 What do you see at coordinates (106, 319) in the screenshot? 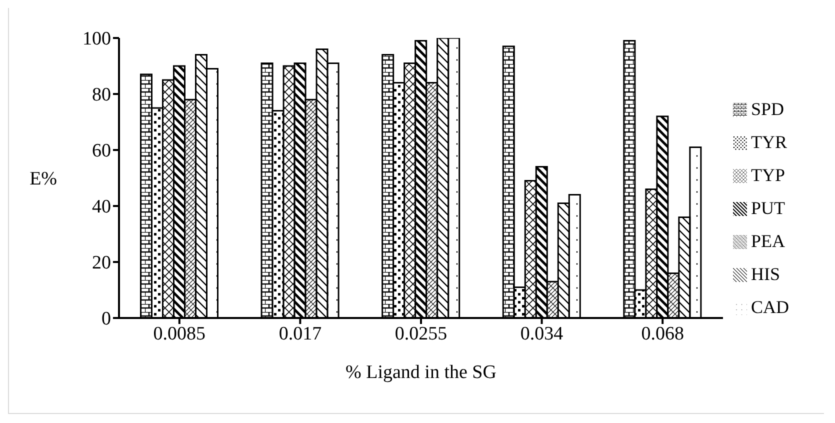
I see `y-tick-label: 0` at bounding box center [106, 319].